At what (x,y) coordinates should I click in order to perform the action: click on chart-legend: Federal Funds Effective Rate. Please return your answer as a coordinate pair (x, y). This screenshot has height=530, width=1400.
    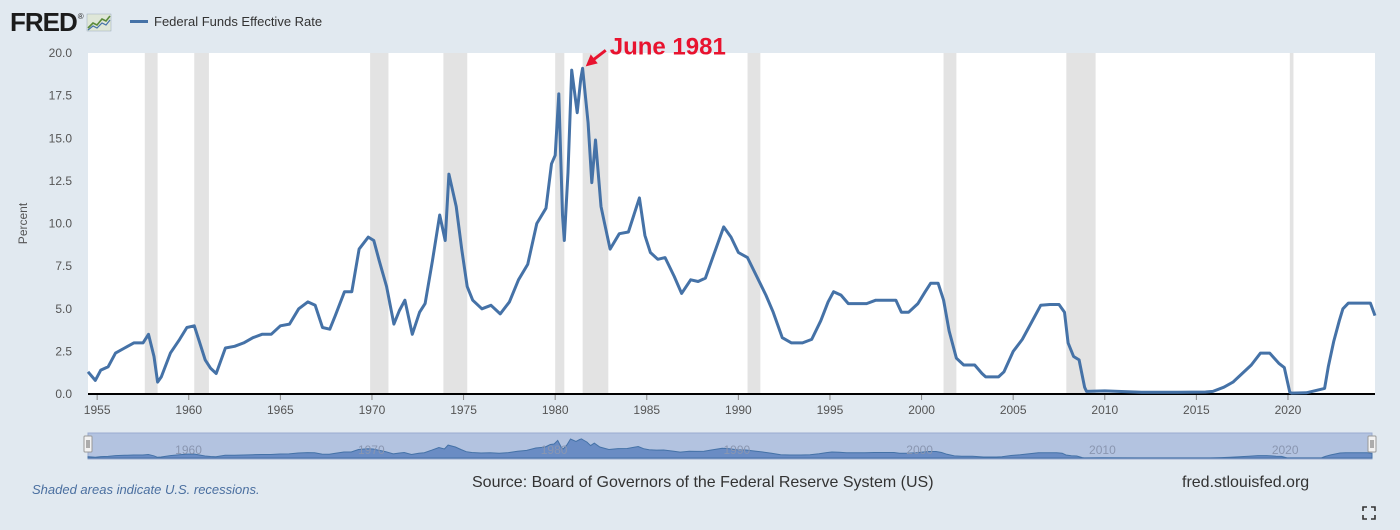
    Looking at the image, I should click on (226, 21).